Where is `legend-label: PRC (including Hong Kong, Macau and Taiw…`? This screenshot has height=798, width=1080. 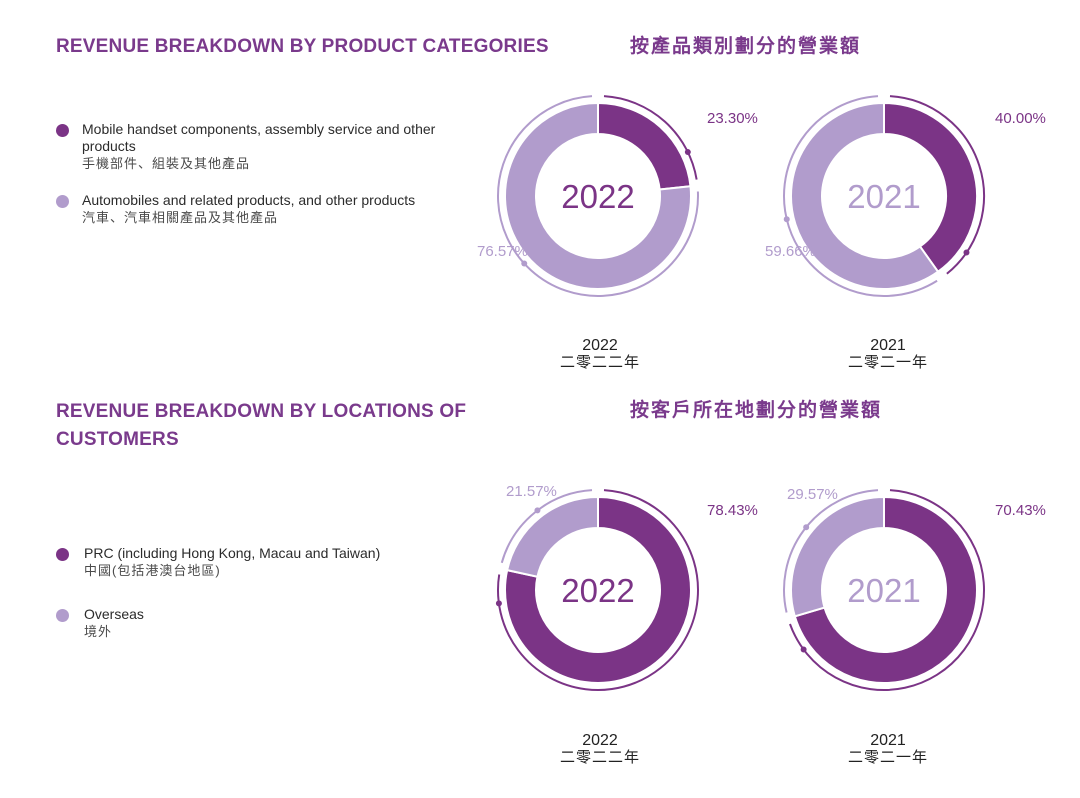
legend-label: PRC (including Hong Kong, Macau and Taiw… is located at coordinates (232, 553).